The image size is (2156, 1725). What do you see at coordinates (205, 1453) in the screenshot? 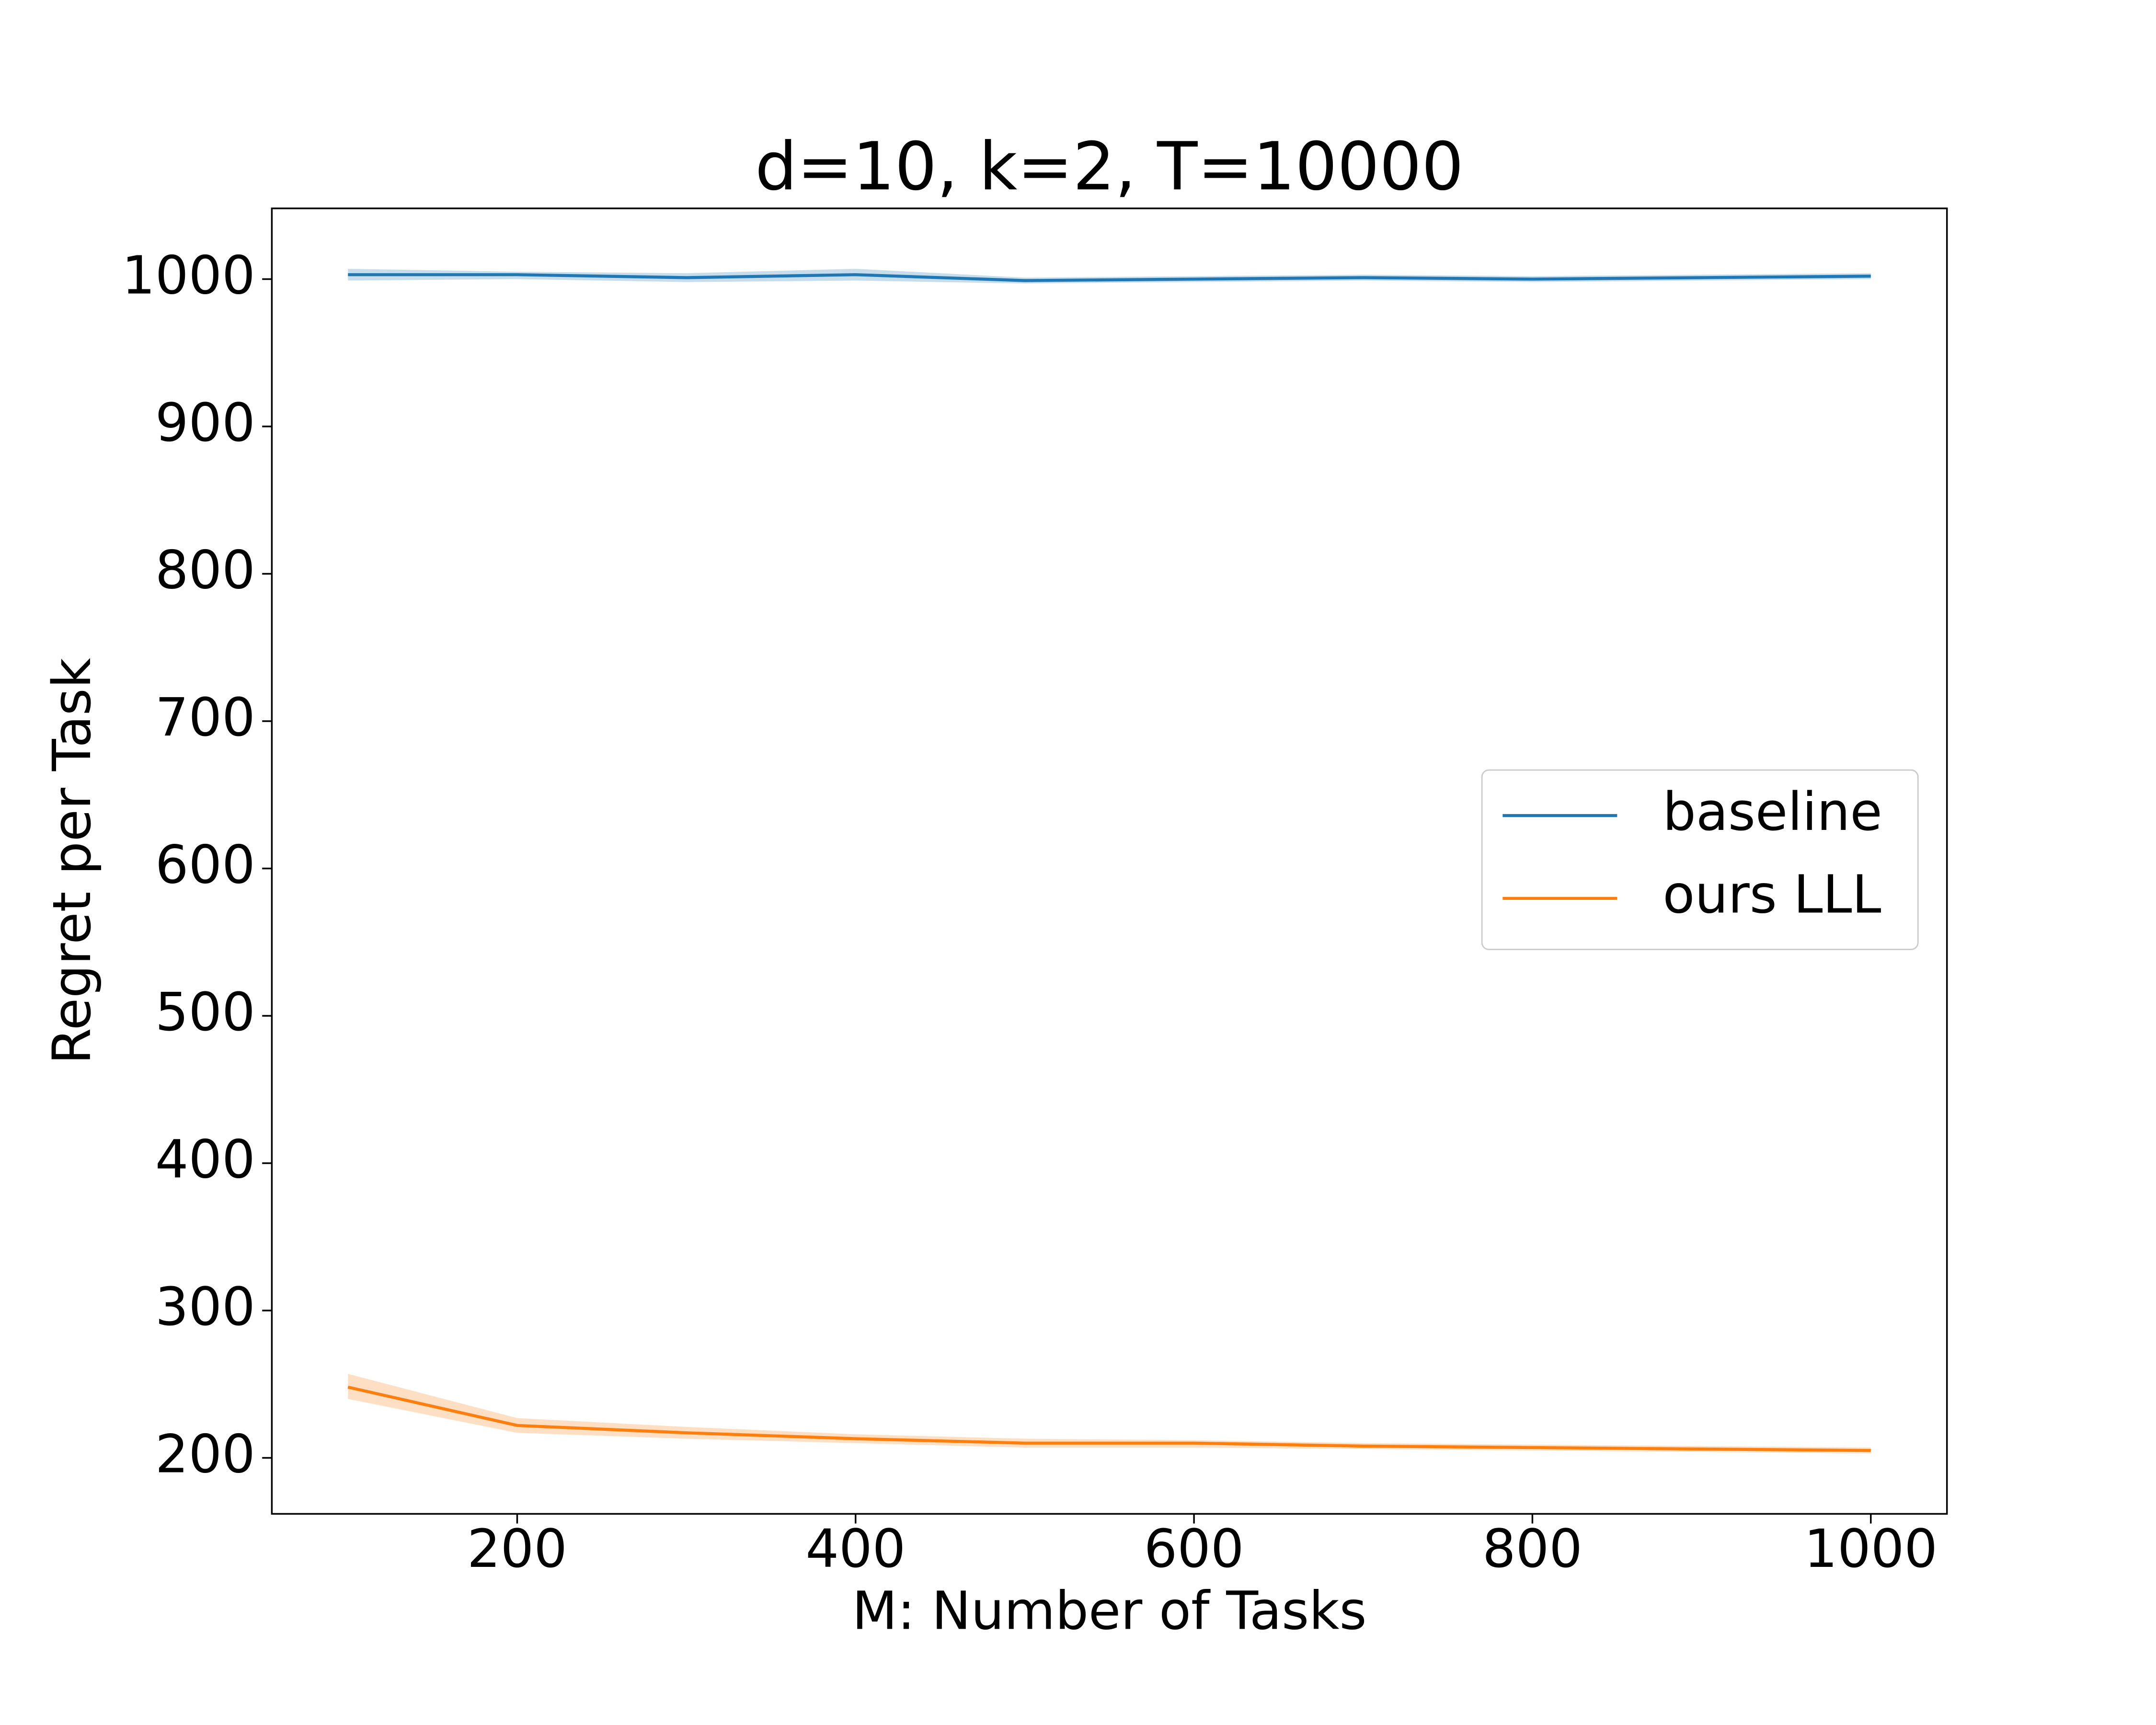
I see `y-tick-label: 200` at bounding box center [205, 1453].